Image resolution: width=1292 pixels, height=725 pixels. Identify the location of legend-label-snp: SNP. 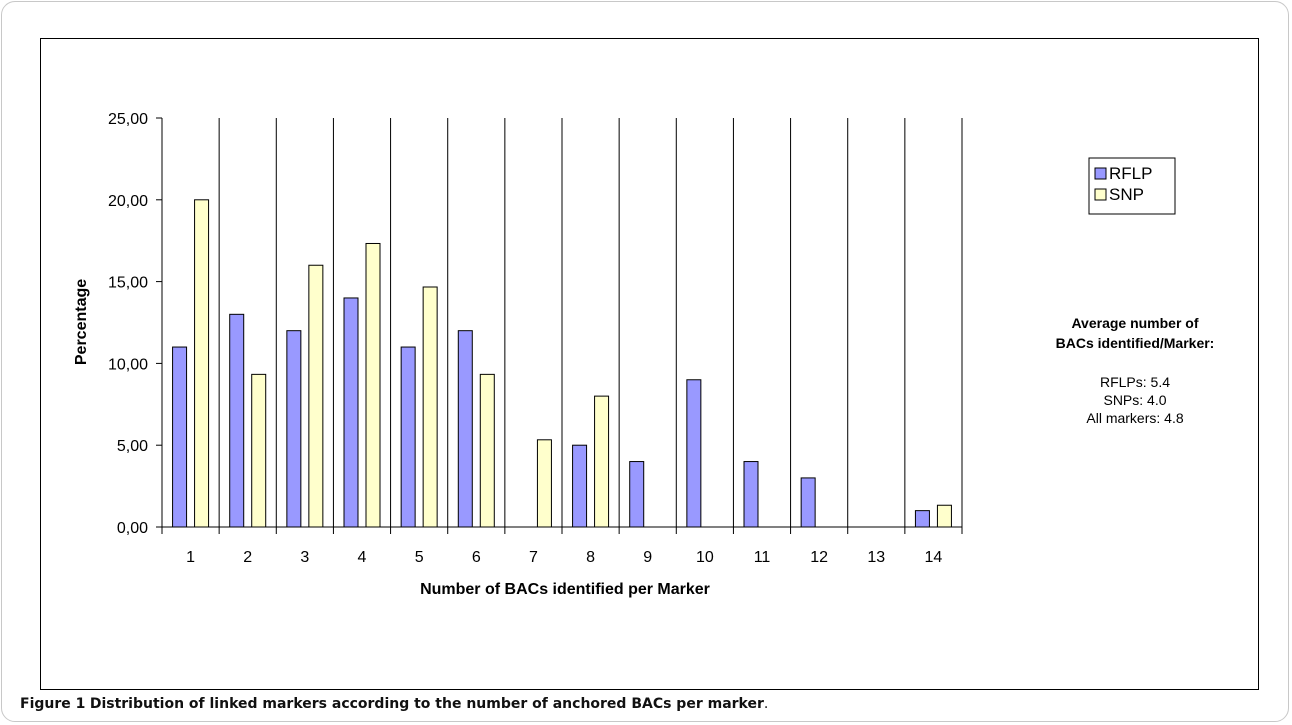
(1126, 194).